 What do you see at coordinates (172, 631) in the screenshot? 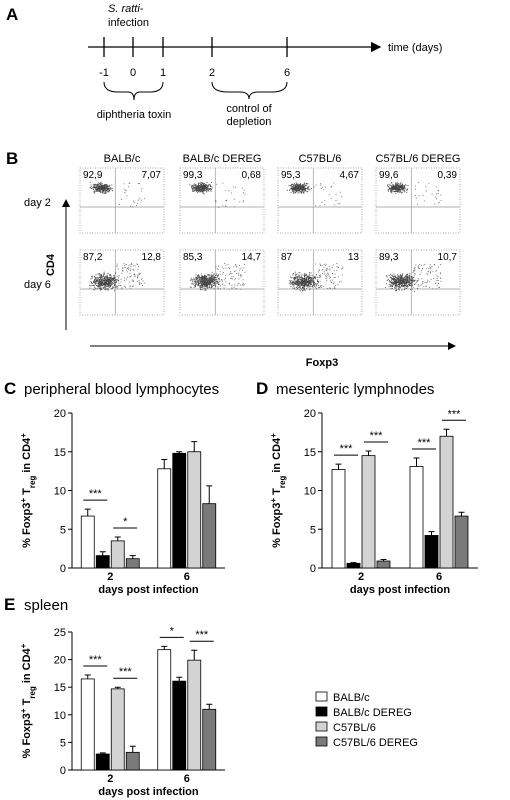
I see `significance-label: *` at bounding box center [172, 631].